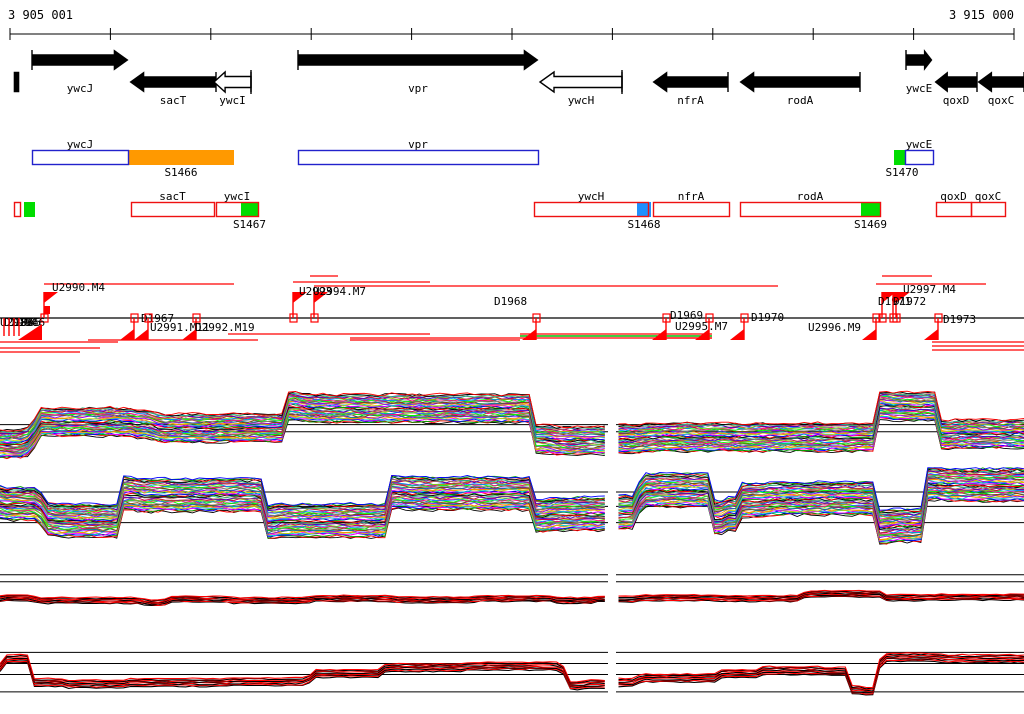  Describe the element at coordinates (512, 86) in the screenshot. I see `gene-arrow-track: ywcJ sacT ywcI vpr ywcH nfrA rodA ywcE qoxD qoxC` at that location.